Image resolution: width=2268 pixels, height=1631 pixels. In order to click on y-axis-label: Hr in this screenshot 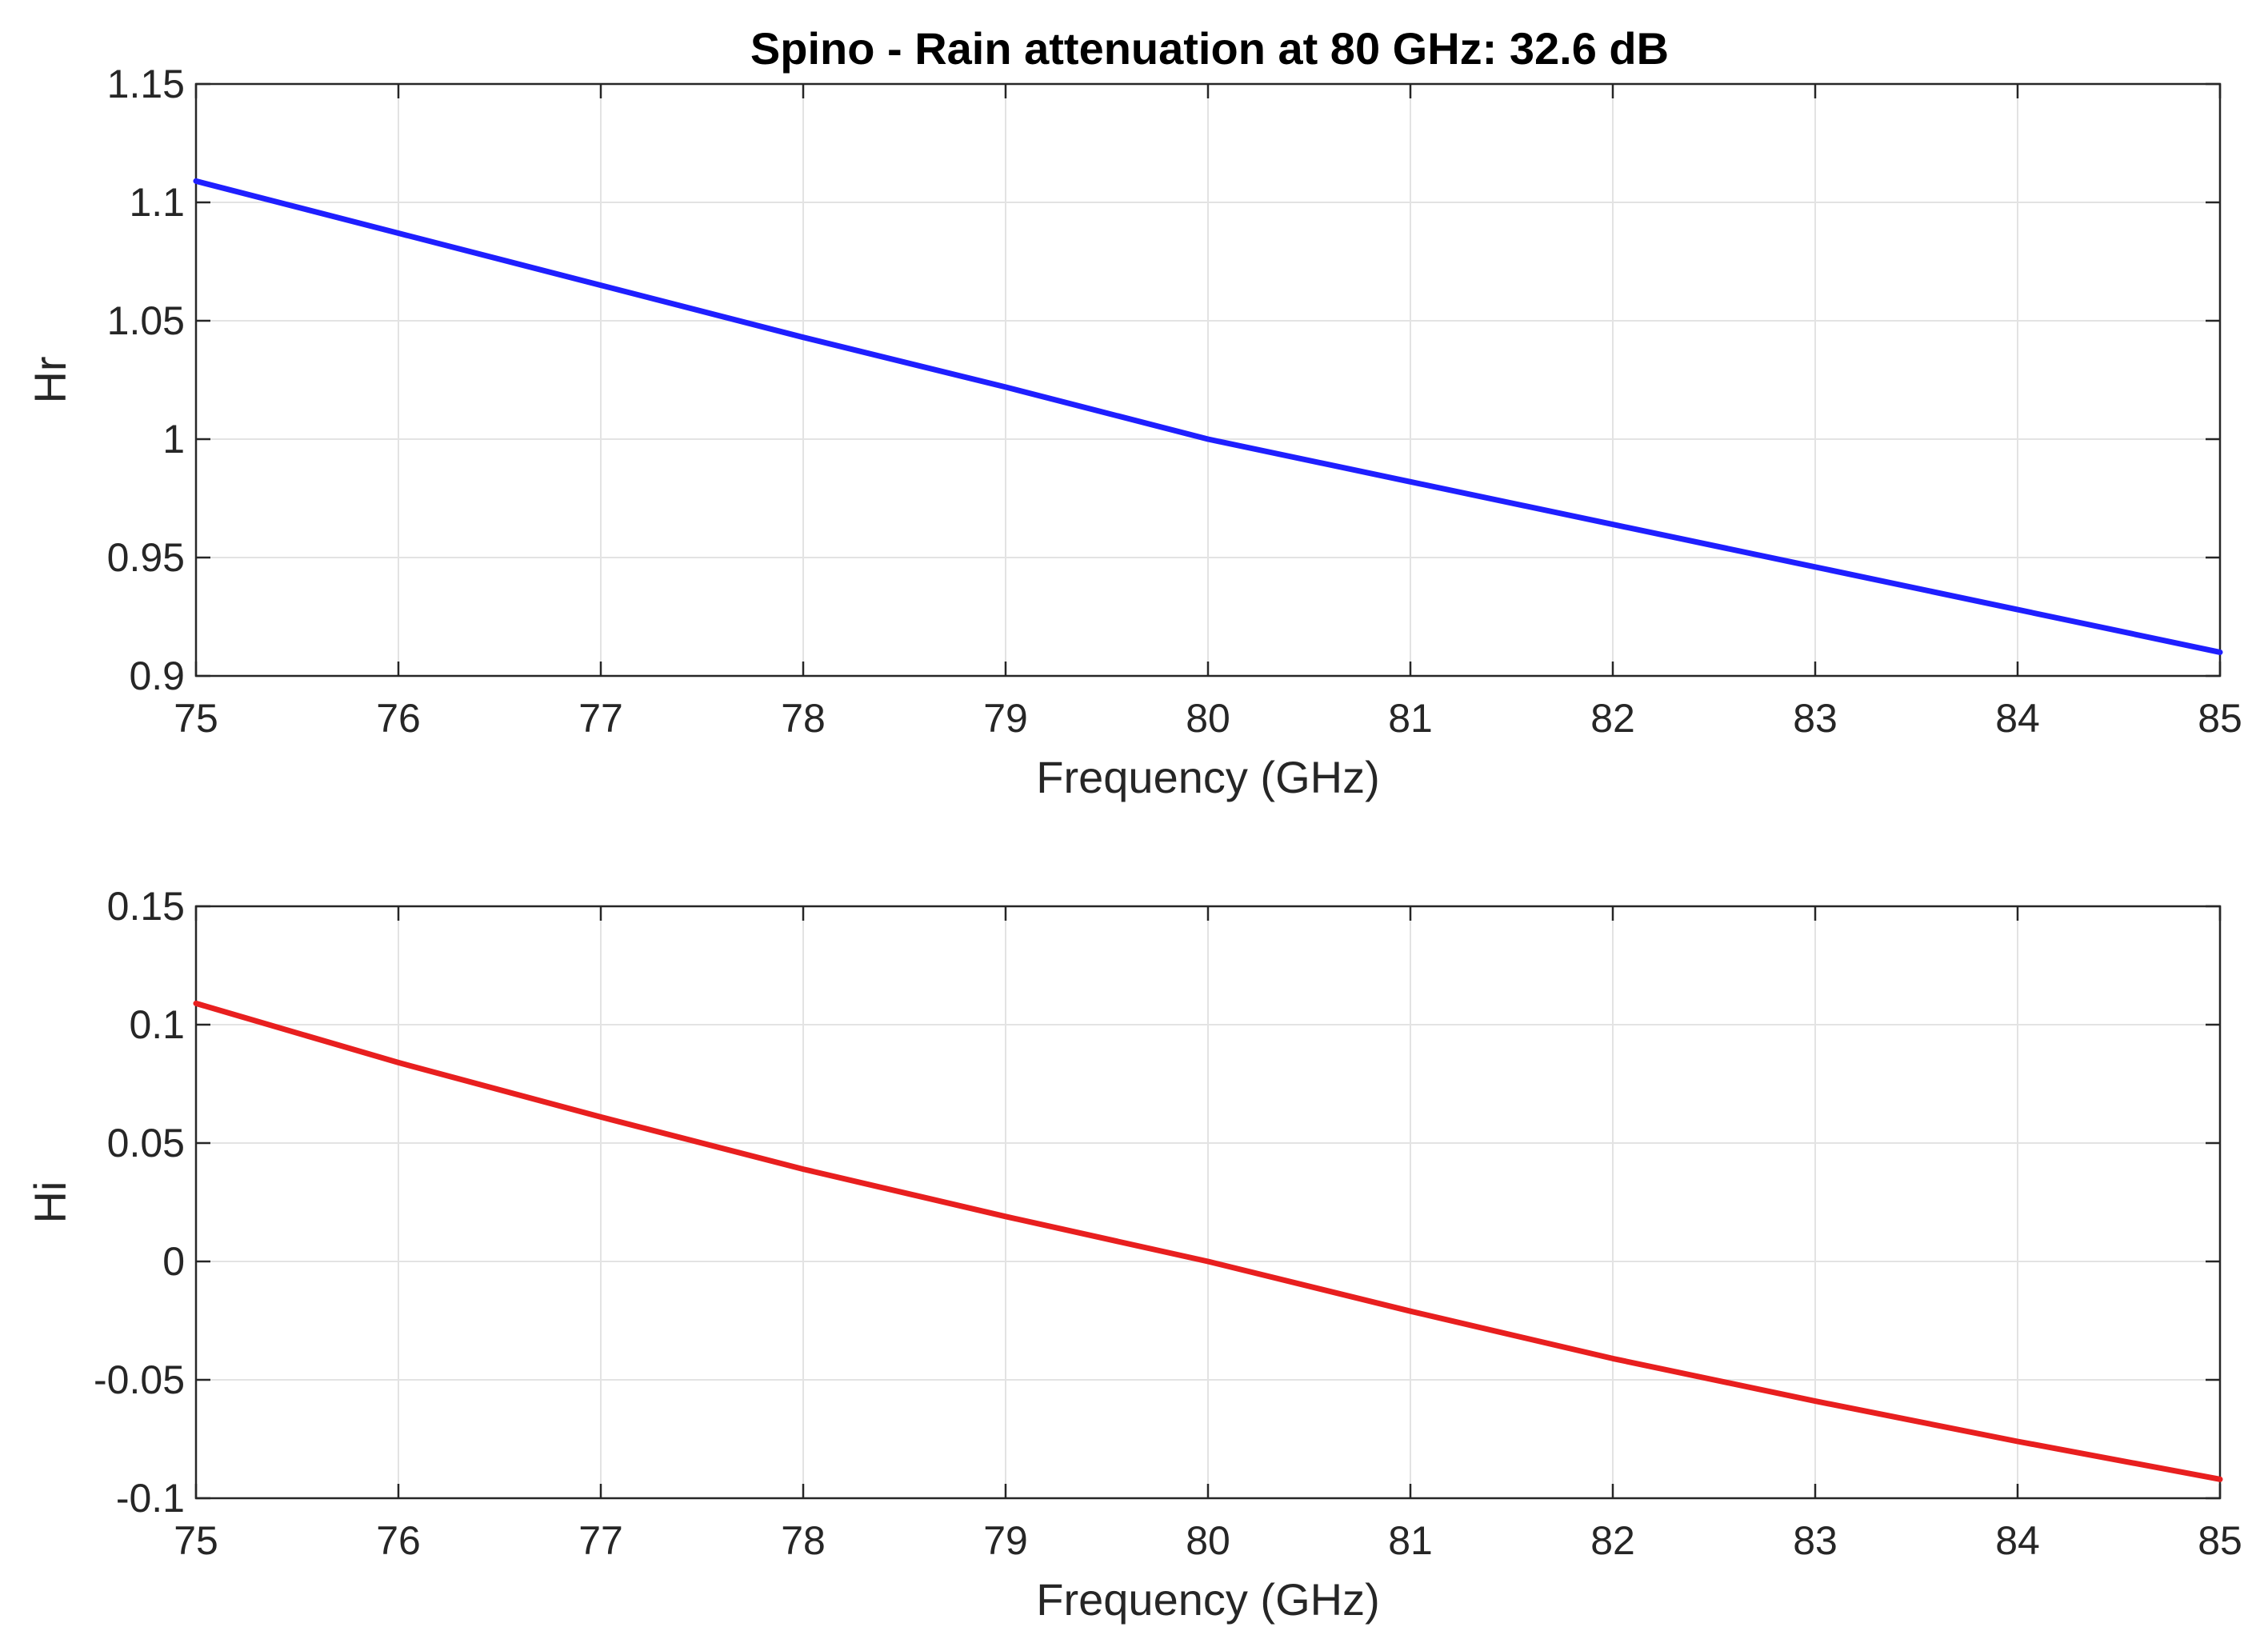, I will do `click(50, 380)`.